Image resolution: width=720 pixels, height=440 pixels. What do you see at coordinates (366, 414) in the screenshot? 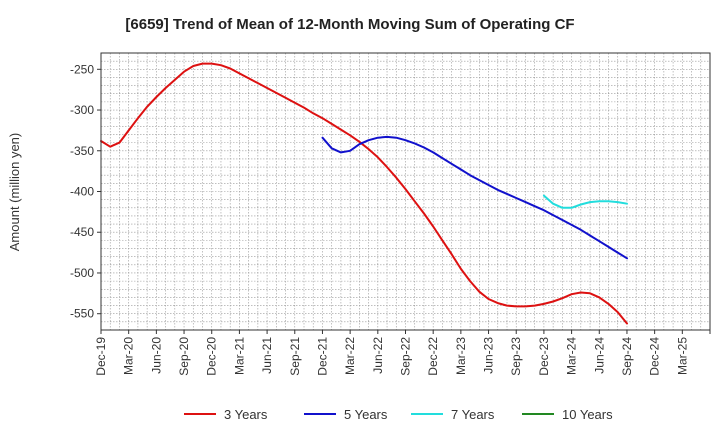
I see `legend-label: 5 Years` at bounding box center [366, 414].